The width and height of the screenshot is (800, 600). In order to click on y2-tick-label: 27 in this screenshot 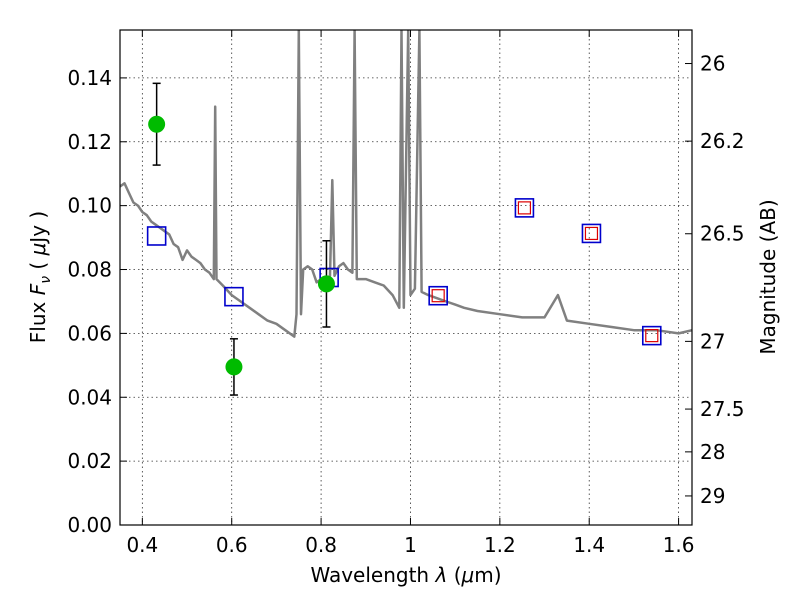, I will do `click(712, 341)`.